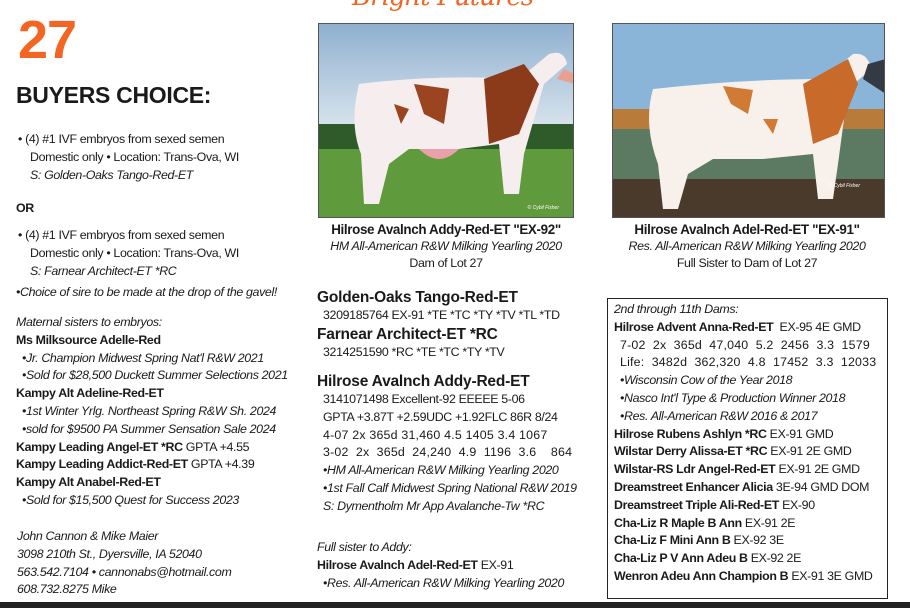 This screenshot has height=608, width=910. What do you see at coordinates (111, 174) in the screenshot?
I see `offer-sire: S: Golden-Oaks Tango-Red-ET` at bounding box center [111, 174].